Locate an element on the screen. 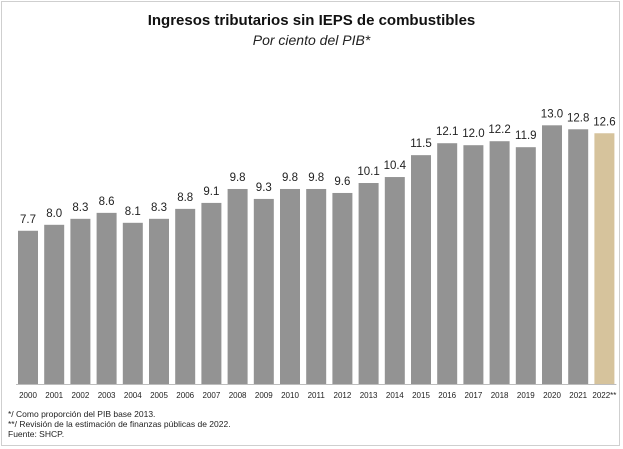 The width and height of the screenshot is (623, 449). value-label: 12.2 is located at coordinates (499, 130).